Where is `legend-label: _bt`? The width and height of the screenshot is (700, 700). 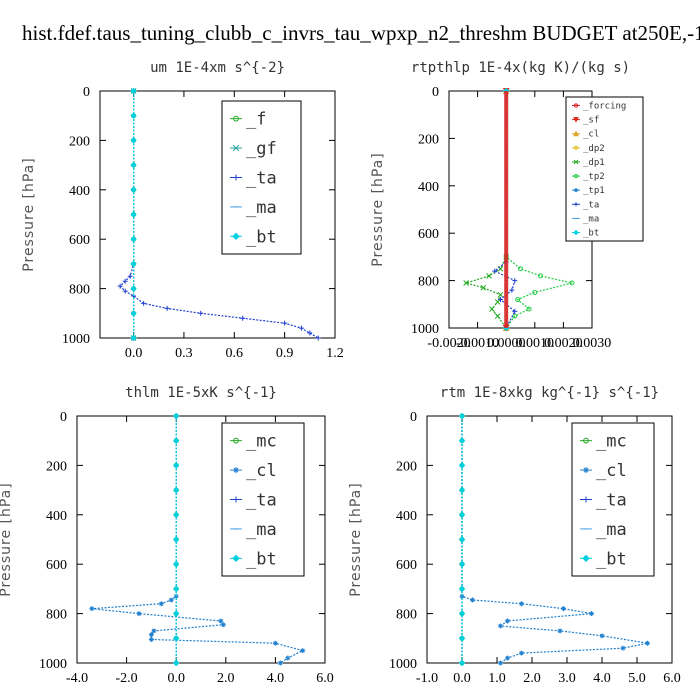 legend-label: _bt is located at coordinates (591, 234).